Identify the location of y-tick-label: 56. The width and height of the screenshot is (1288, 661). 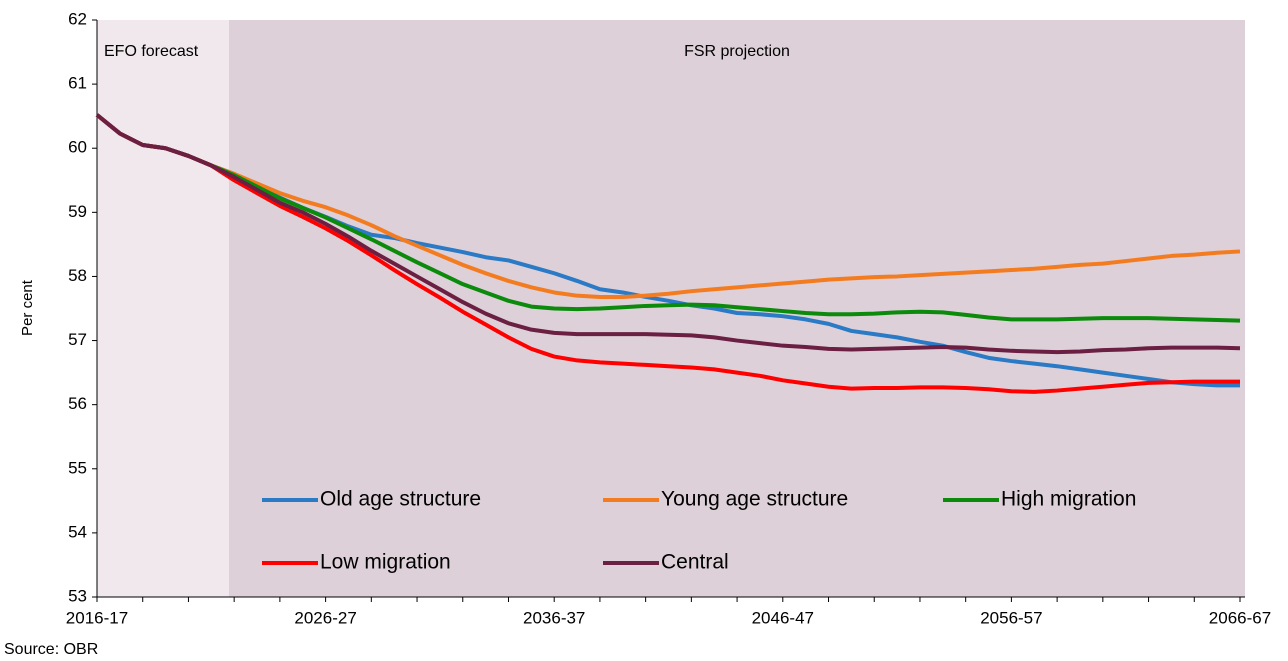
(77, 403).